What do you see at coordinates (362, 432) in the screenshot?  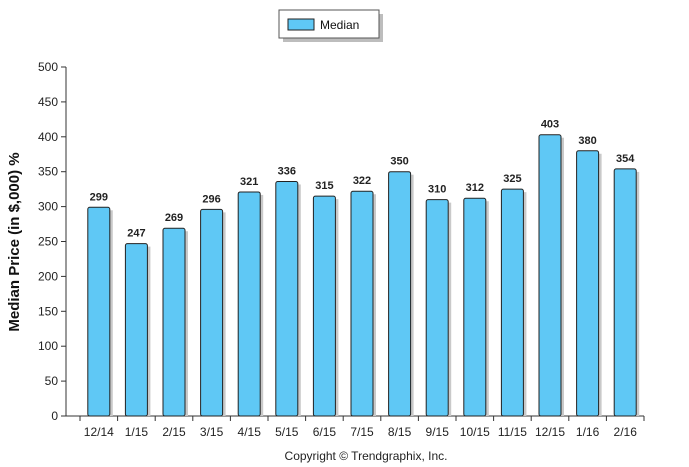 I see `x-tick-label: 7/15` at bounding box center [362, 432].